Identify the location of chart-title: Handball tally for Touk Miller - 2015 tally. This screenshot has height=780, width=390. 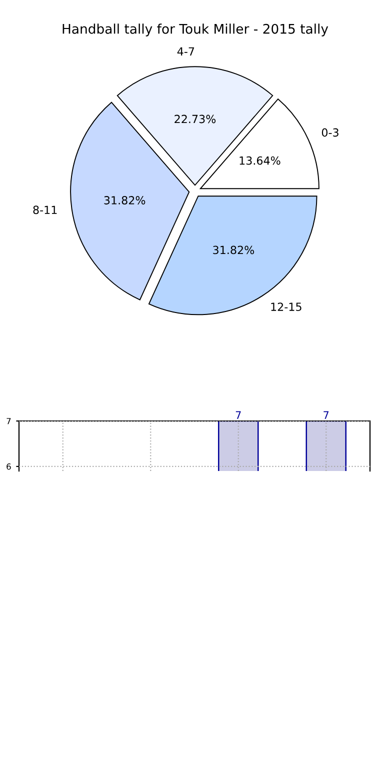
(195, 30).